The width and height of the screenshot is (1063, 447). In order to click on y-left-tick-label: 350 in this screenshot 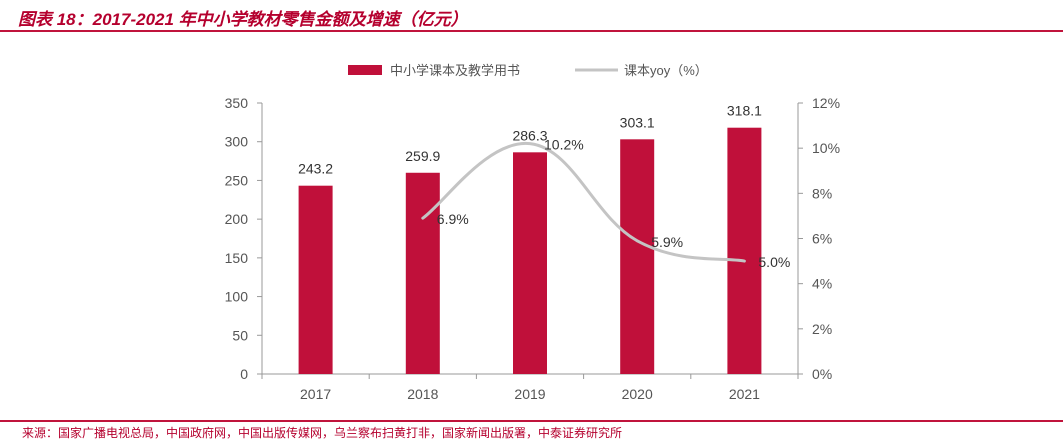, I will do `click(237, 103)`.